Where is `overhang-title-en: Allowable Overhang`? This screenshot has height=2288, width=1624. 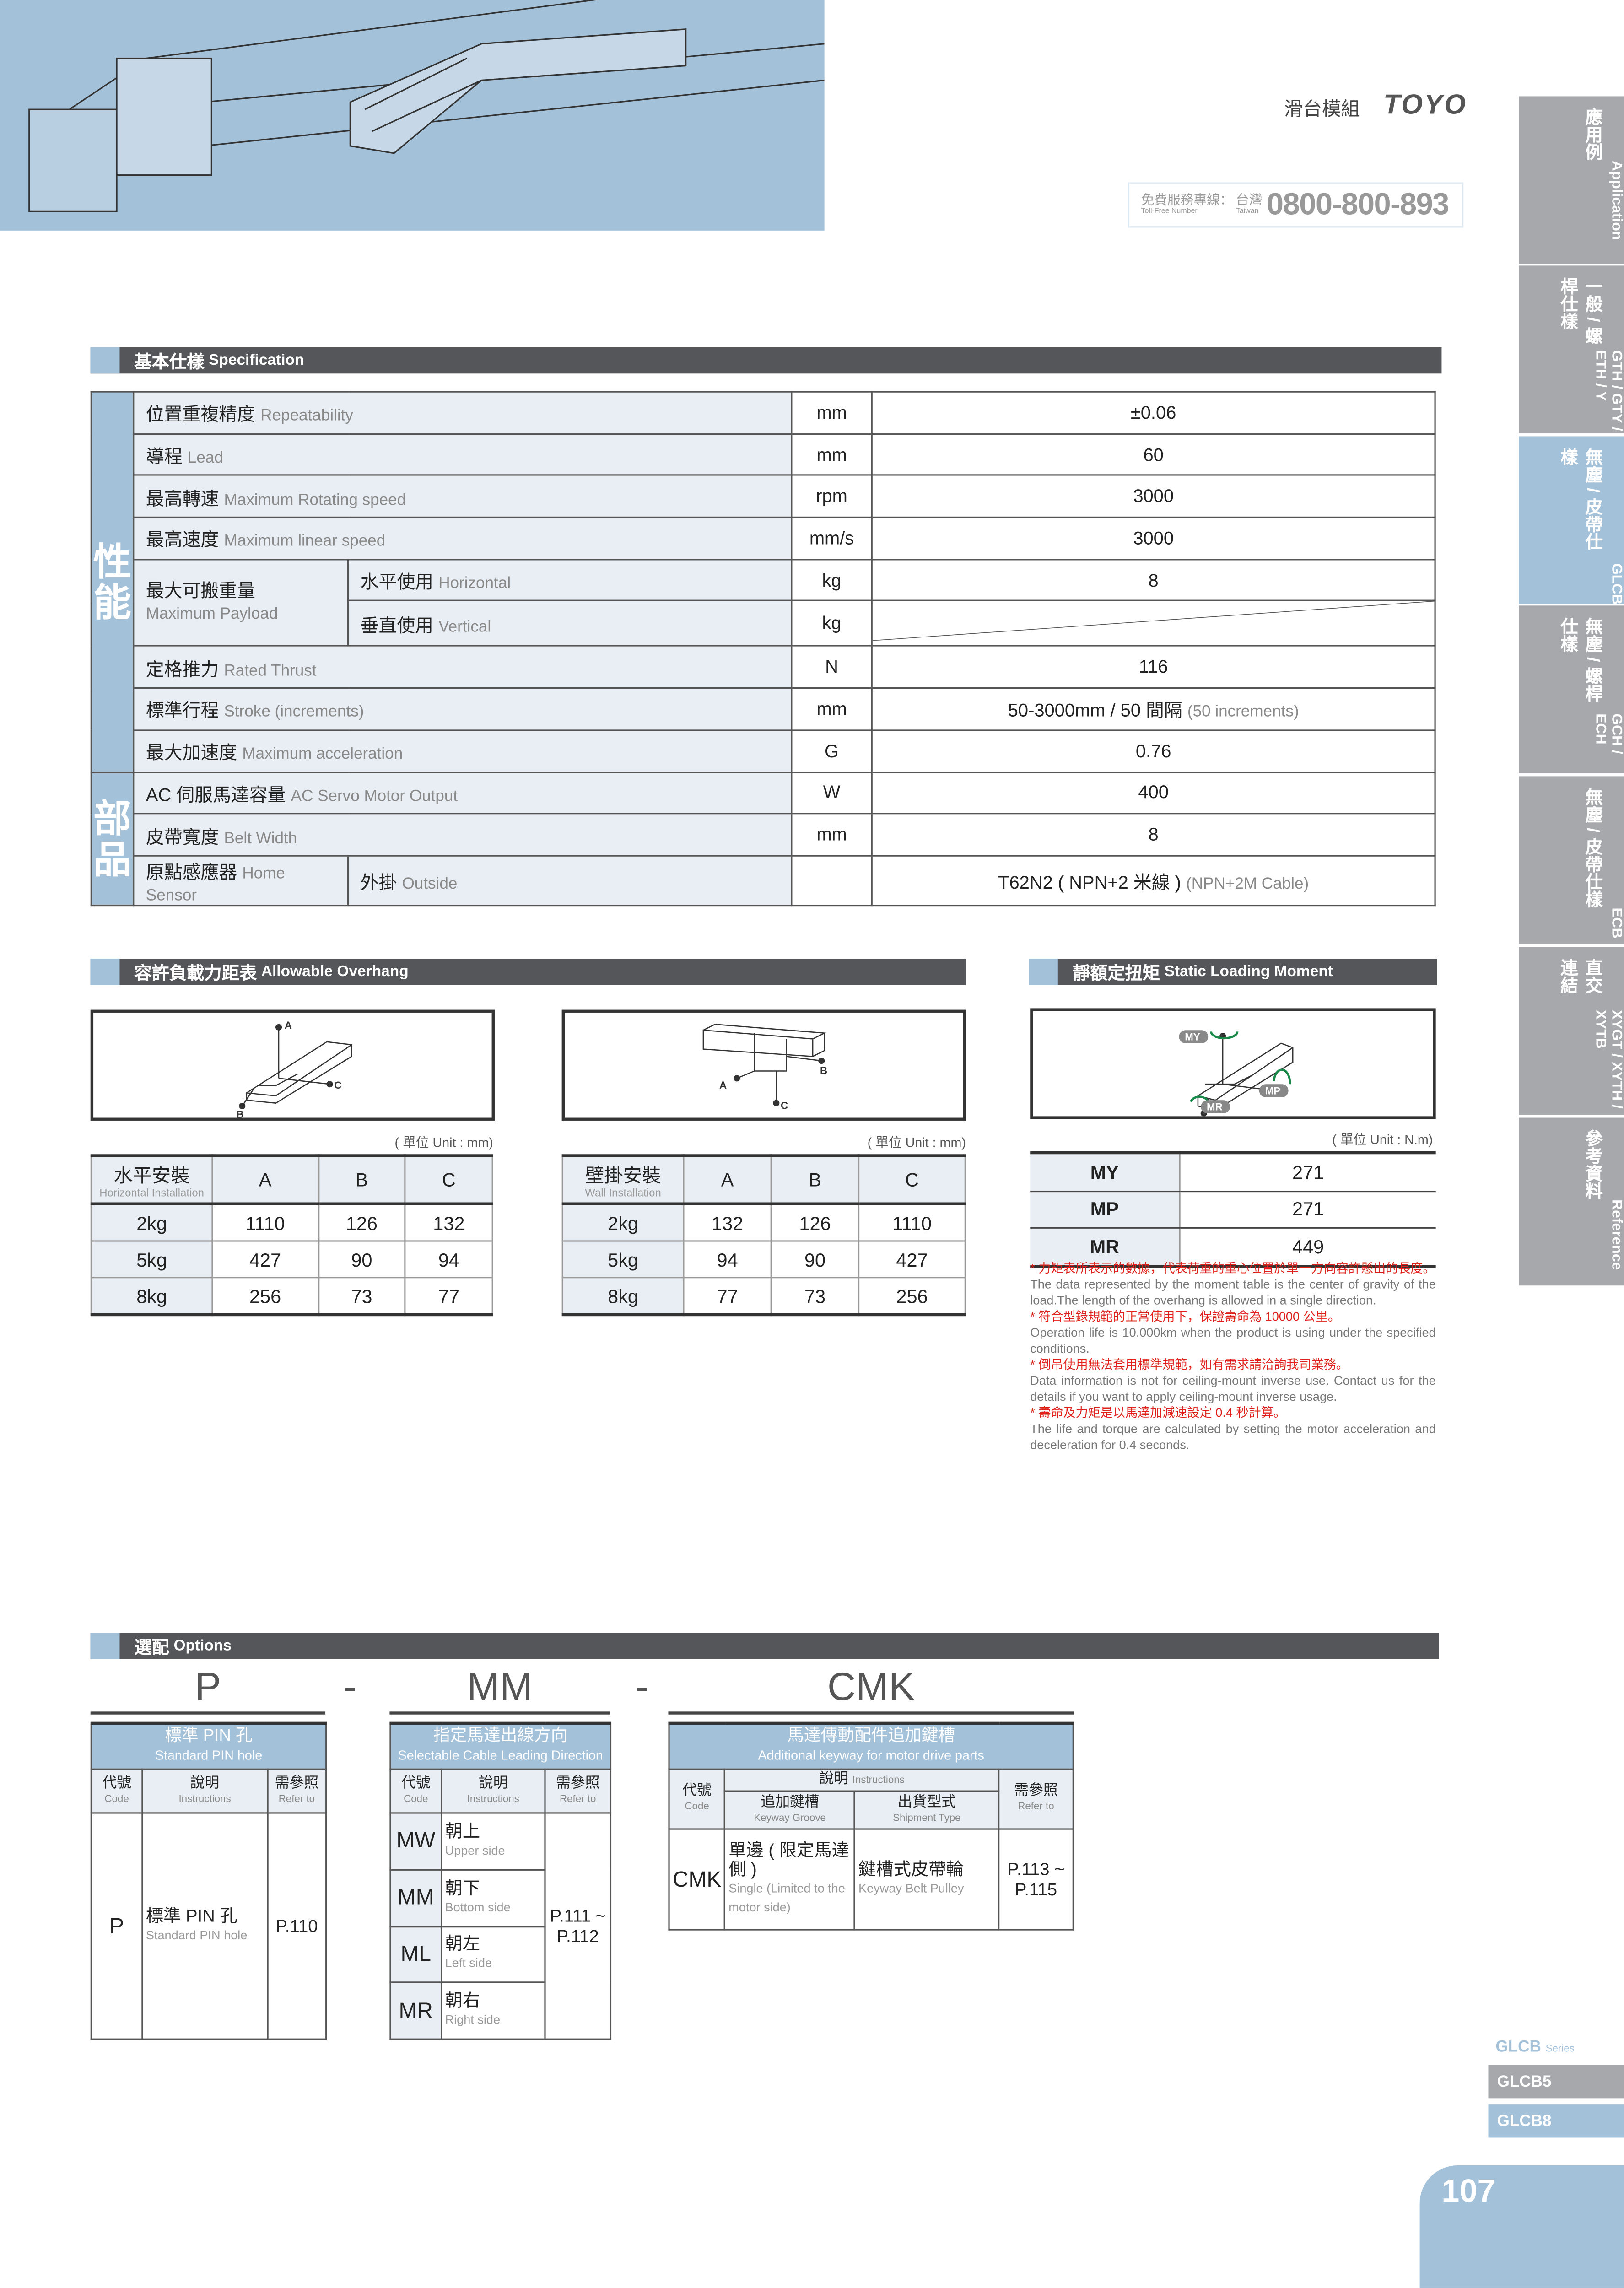 overhang-title-en: Allowable Overhang is located at coordinates (335, 972).